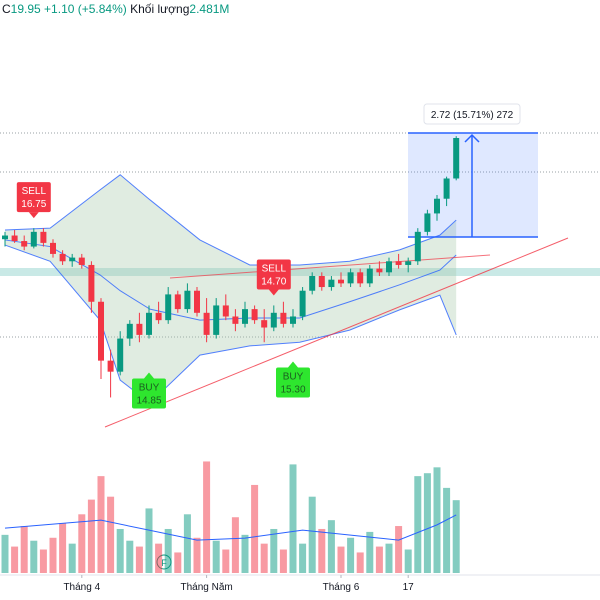 The image size is (600, 600). I want to click on zone, so click(300, 272).